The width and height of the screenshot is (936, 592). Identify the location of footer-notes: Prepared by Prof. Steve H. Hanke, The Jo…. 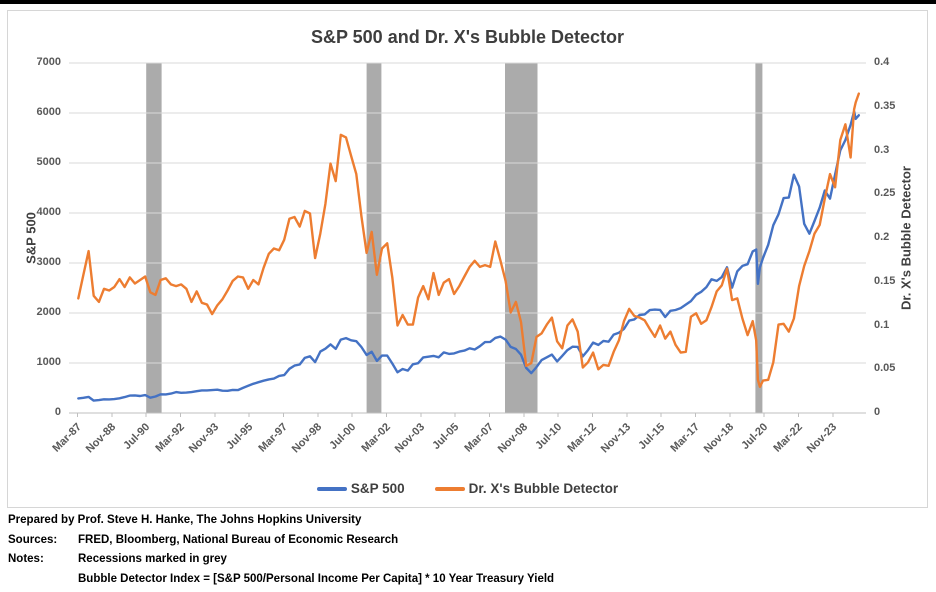
(468, 550).